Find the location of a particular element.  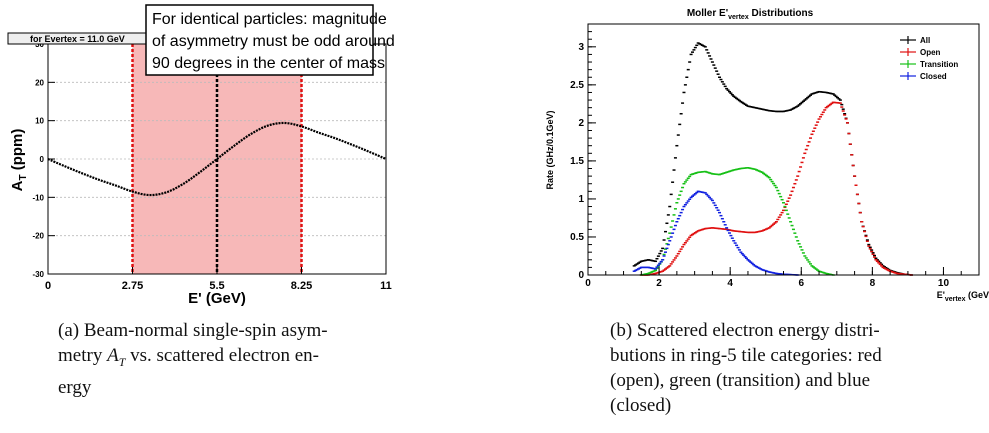

y-tick-label: 2.5 is located at coordinates (577, 85).